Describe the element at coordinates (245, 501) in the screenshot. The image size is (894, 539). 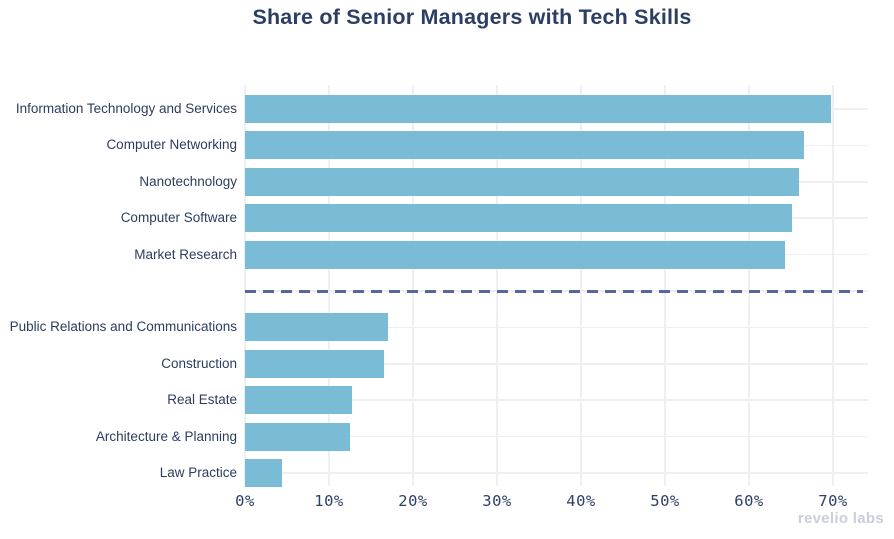
I see `x-tick-label: 0%` at that location.